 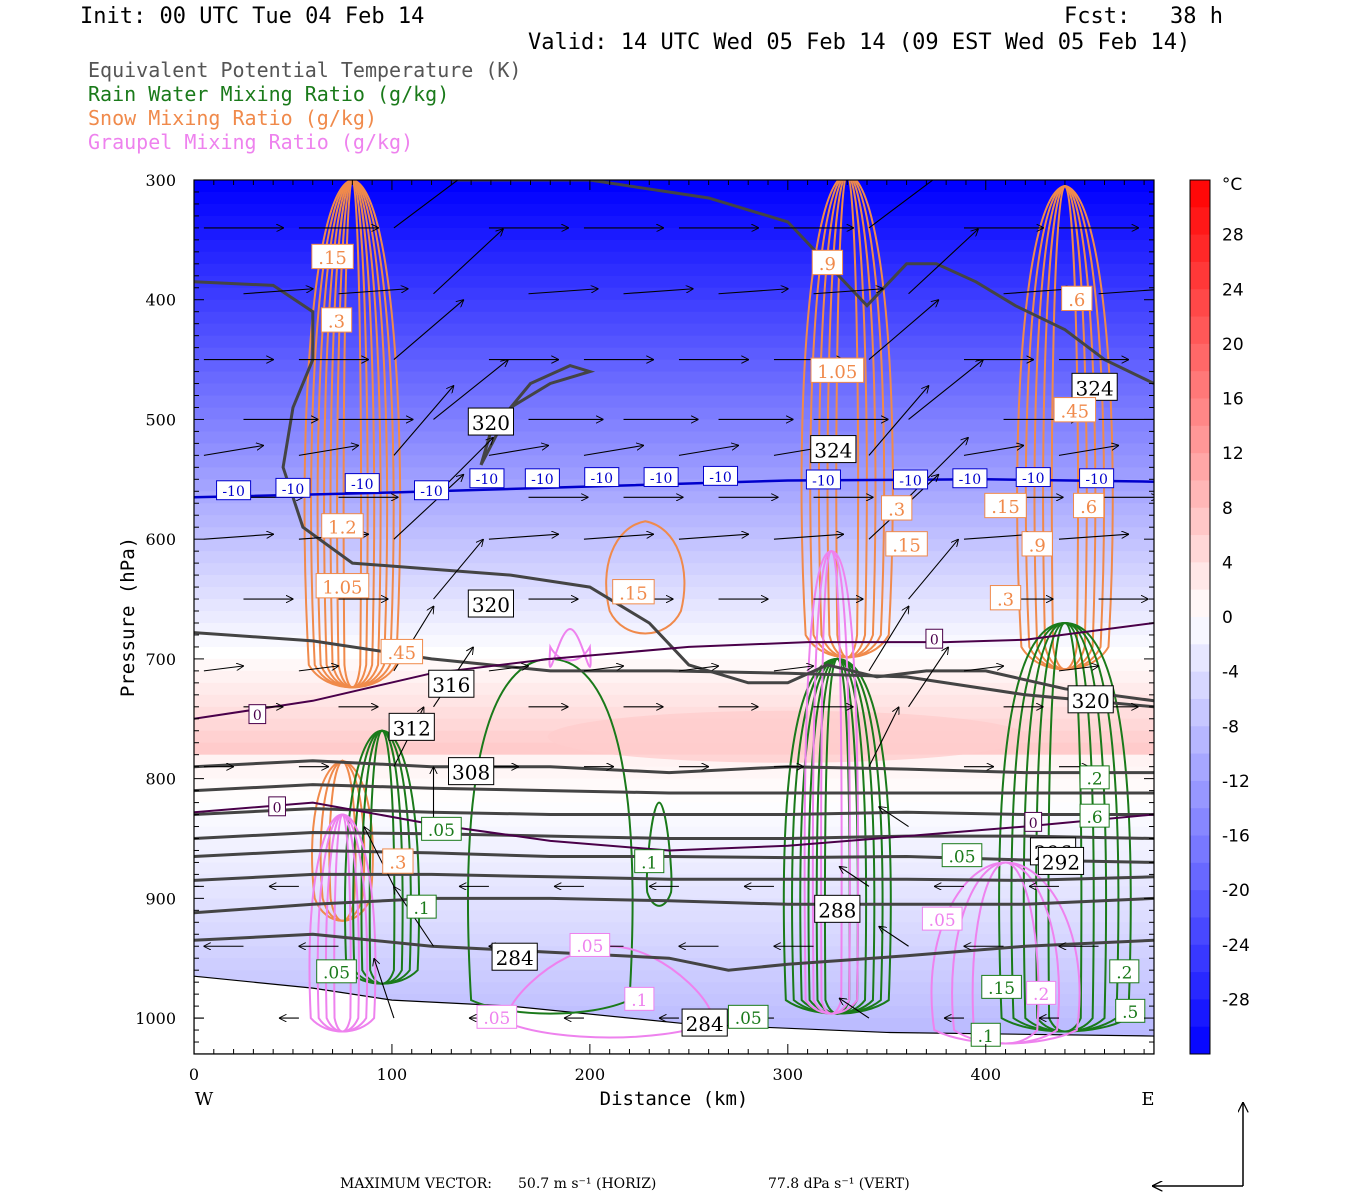 I want to click on snow-label: .45, so click(x=1075, y=409).